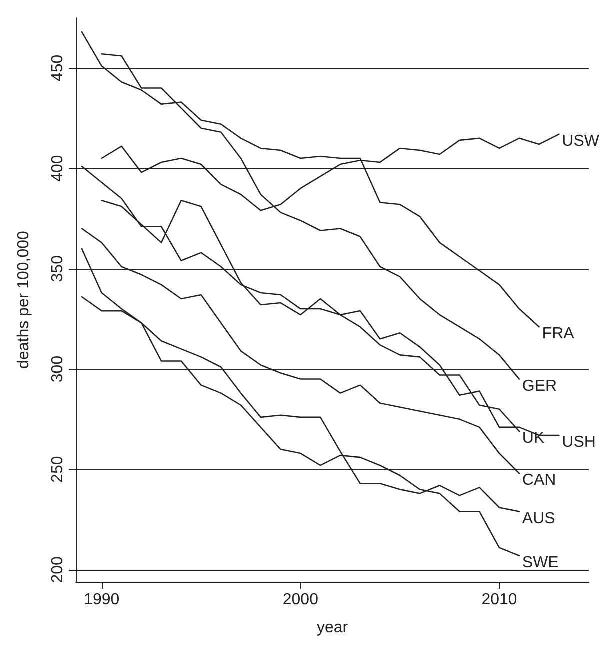 This screenshot has height=652, width=615. I want to click on x-axis-title: year, so click(332, 628).